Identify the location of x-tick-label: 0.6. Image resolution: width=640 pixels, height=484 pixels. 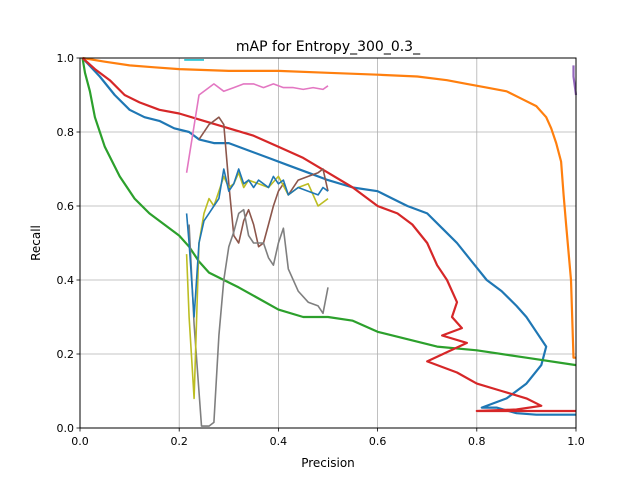
(378, 441).